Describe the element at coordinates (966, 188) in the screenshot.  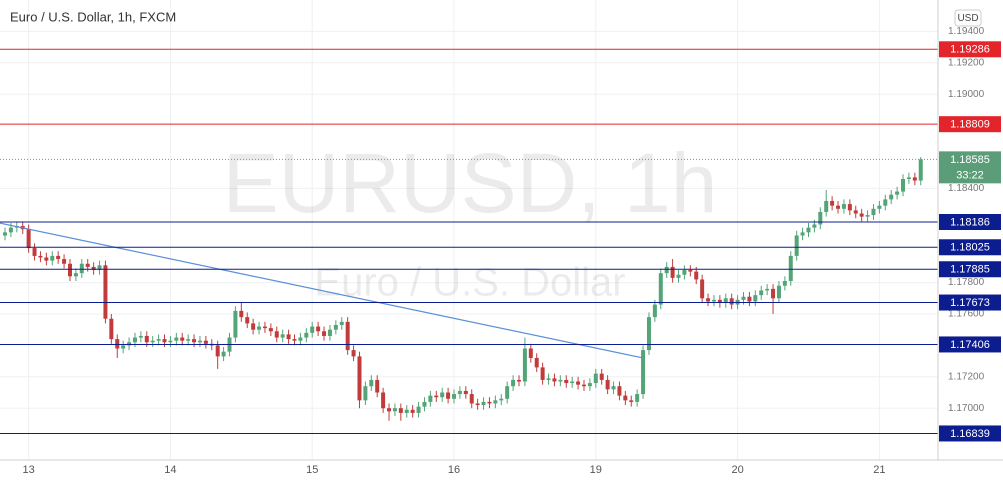
I see `y-tick-label: 1.18400` at that location.